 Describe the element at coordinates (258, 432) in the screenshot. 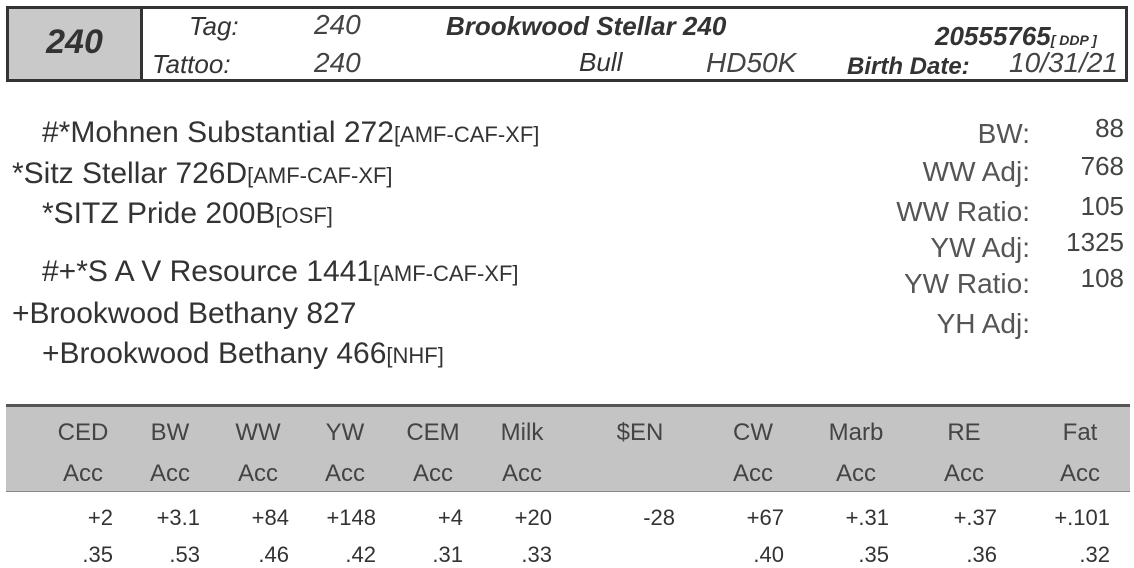

I see `epd-column-header: WW` at that location.